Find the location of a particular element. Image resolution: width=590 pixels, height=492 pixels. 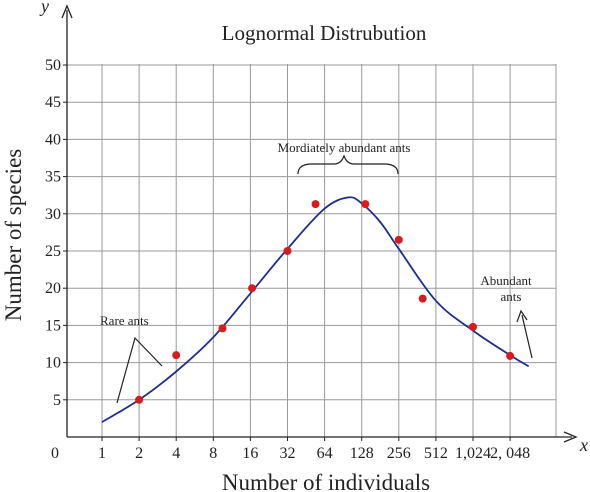

y-axis-letter: y is located at coordinates (44, 8).